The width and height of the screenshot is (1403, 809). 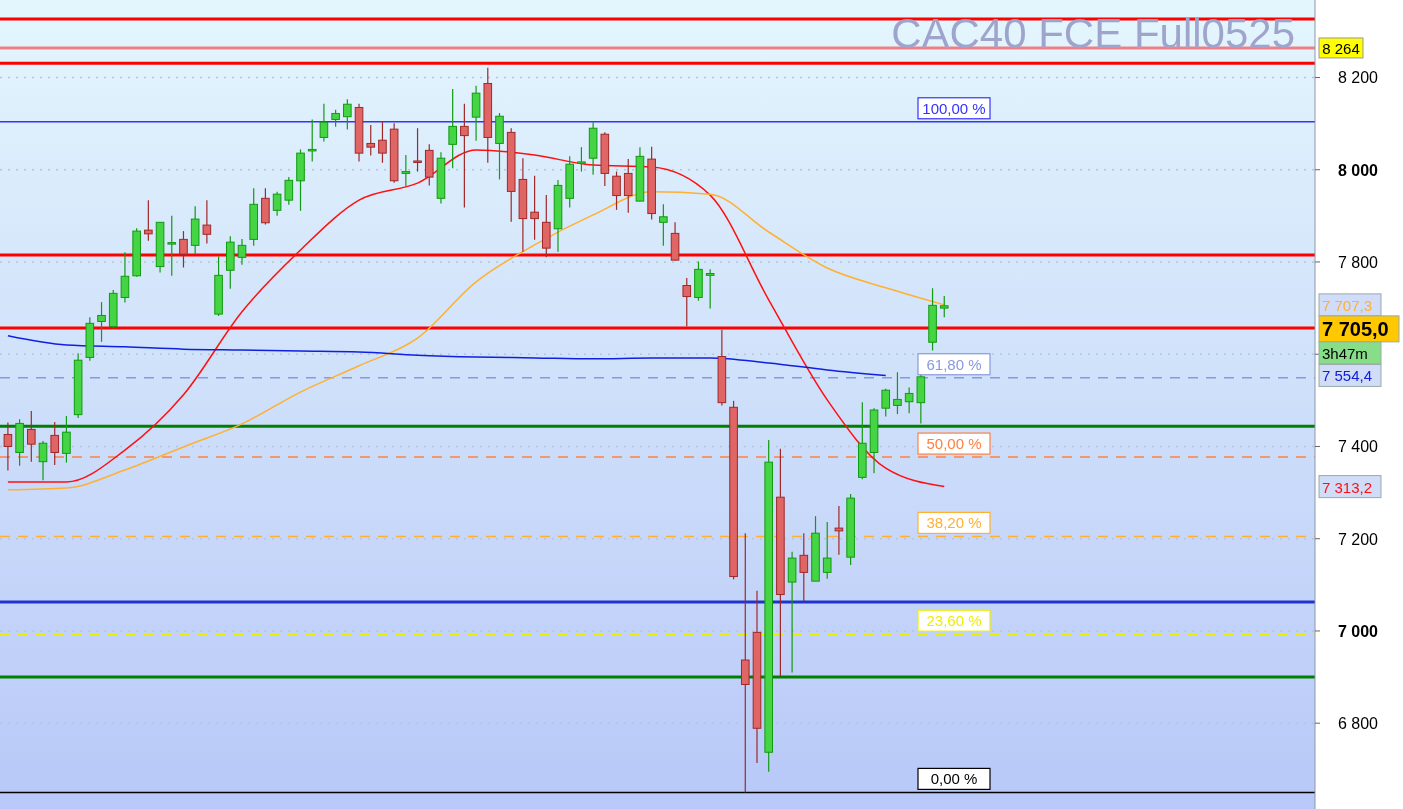 I want to click on y-tick-label: 7 400, so click(x=1358, y=447).